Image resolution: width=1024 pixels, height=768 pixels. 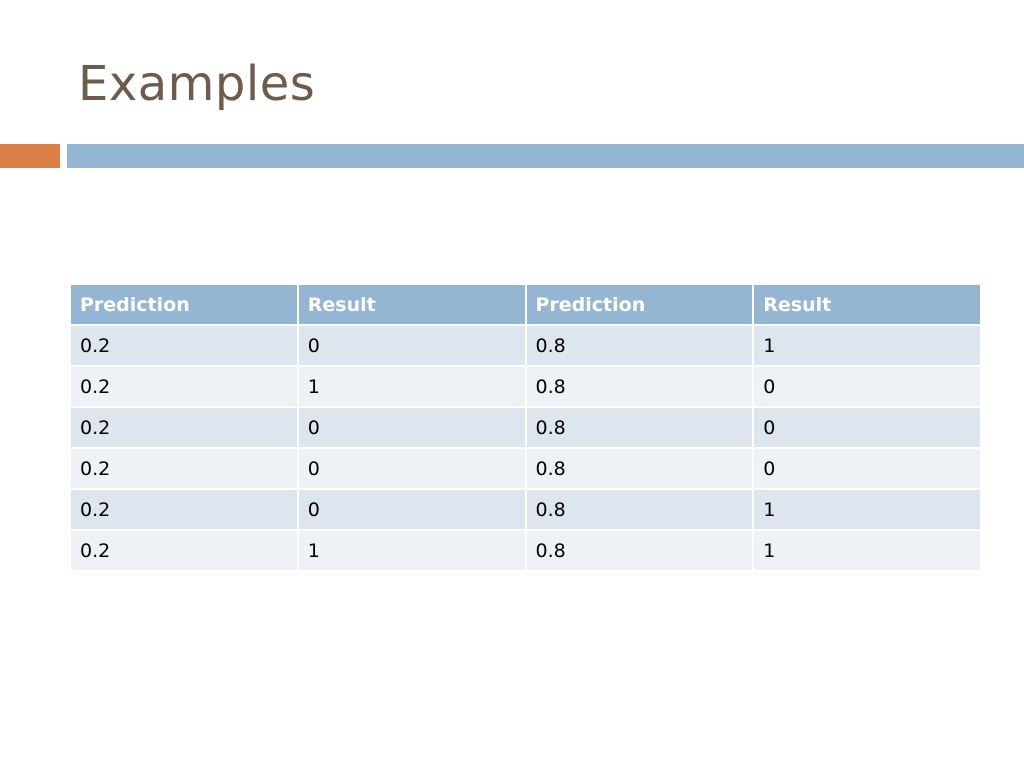 I want to click on header-result-2: Result, so click(x=867, y=304).